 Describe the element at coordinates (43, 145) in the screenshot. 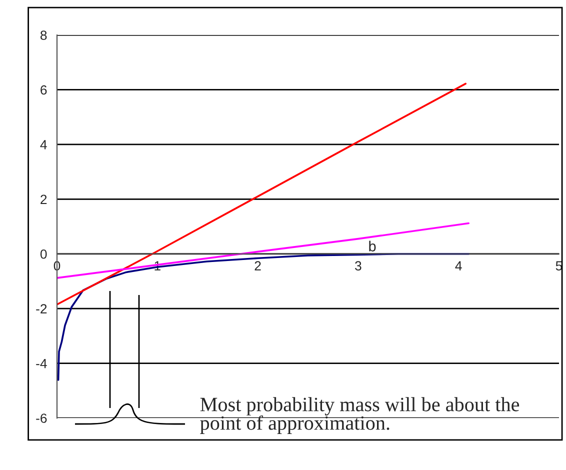

I see `y-tick-label: 4` at that location.